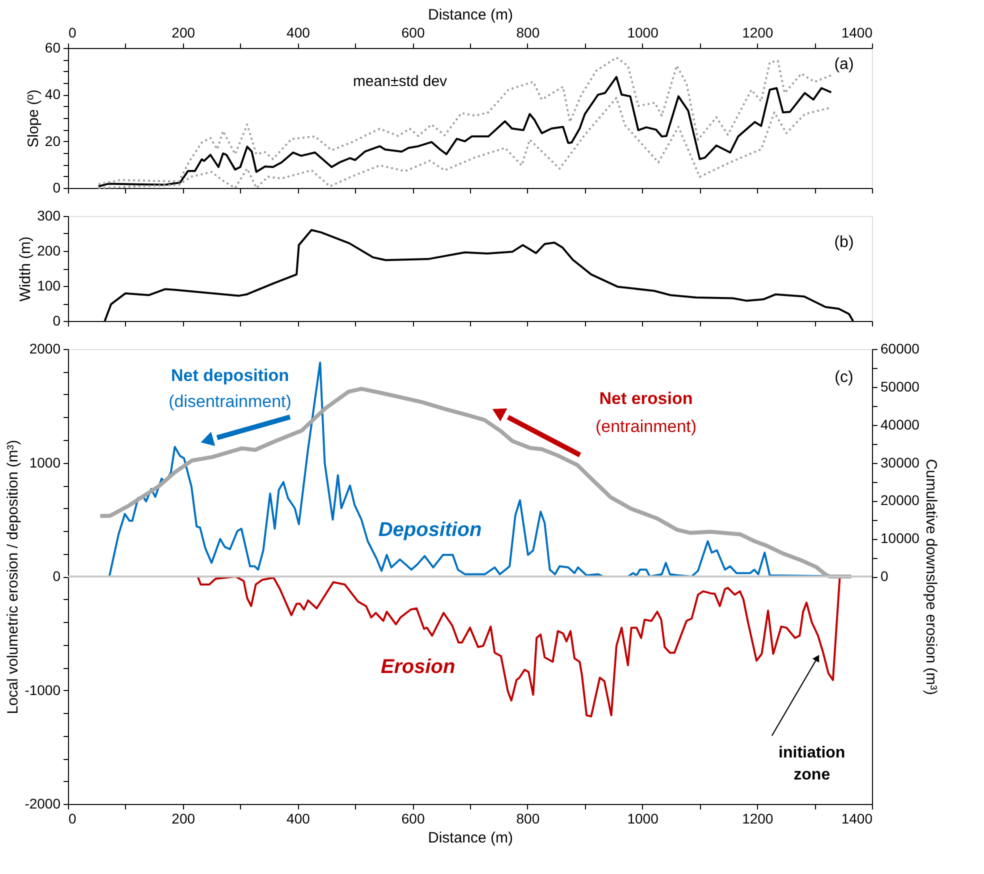  Describe the element at coordinates (413, 32) in the screenshot. I see `x2-tick-label: 600` at that location.